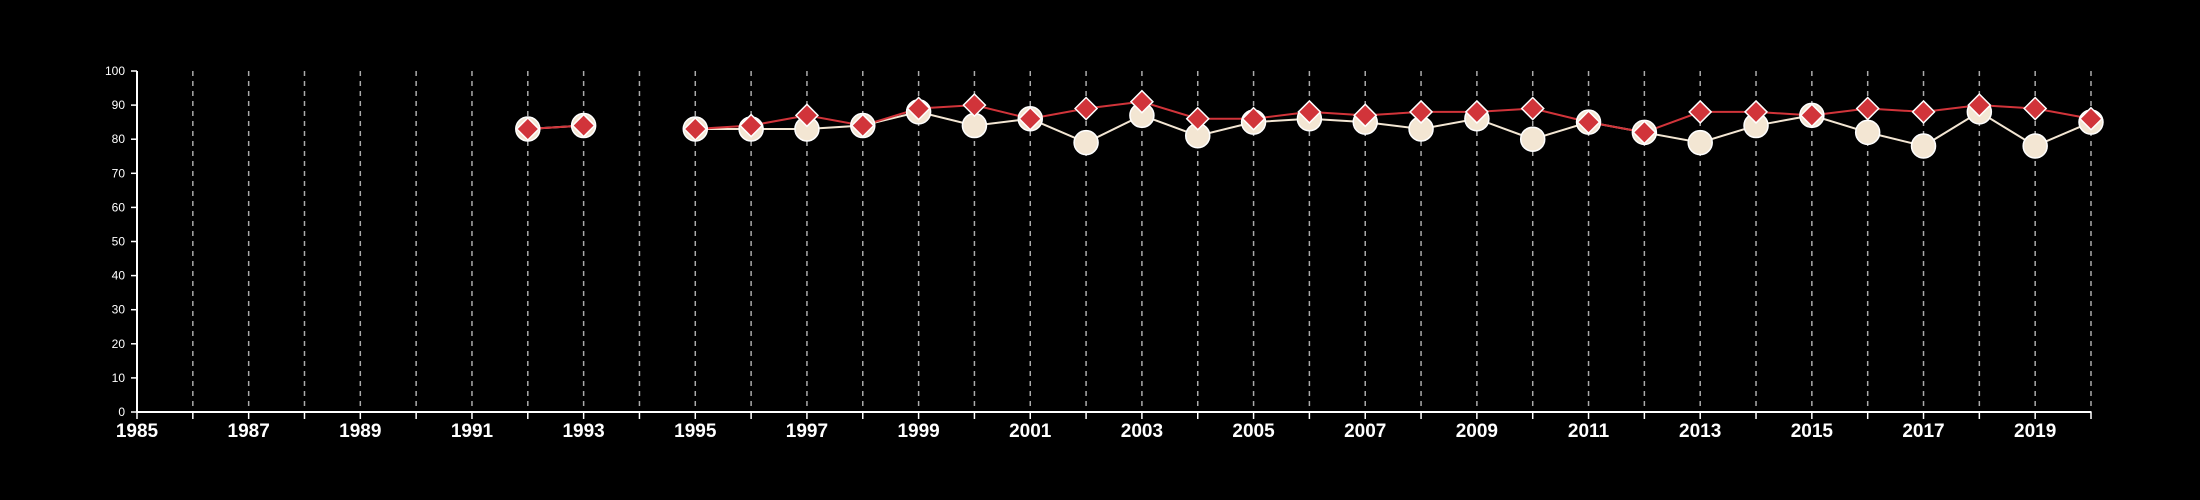 This screenshot has width=2200, height=500. What do you see at coordinates (1867, 108) in the screenshot?
I see `series-2-point-2016` at bounding box center [1867, 108].